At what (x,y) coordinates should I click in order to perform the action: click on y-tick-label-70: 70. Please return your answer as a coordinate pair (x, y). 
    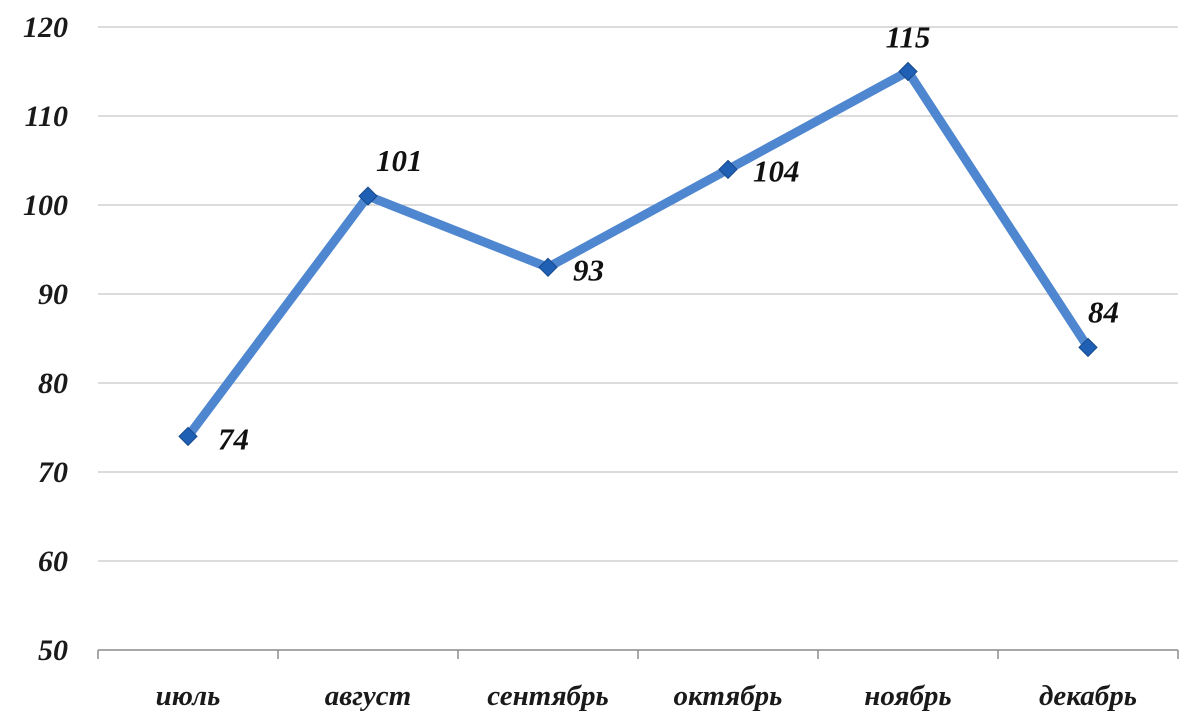
    Looking at the image, I should click on (53, 472).